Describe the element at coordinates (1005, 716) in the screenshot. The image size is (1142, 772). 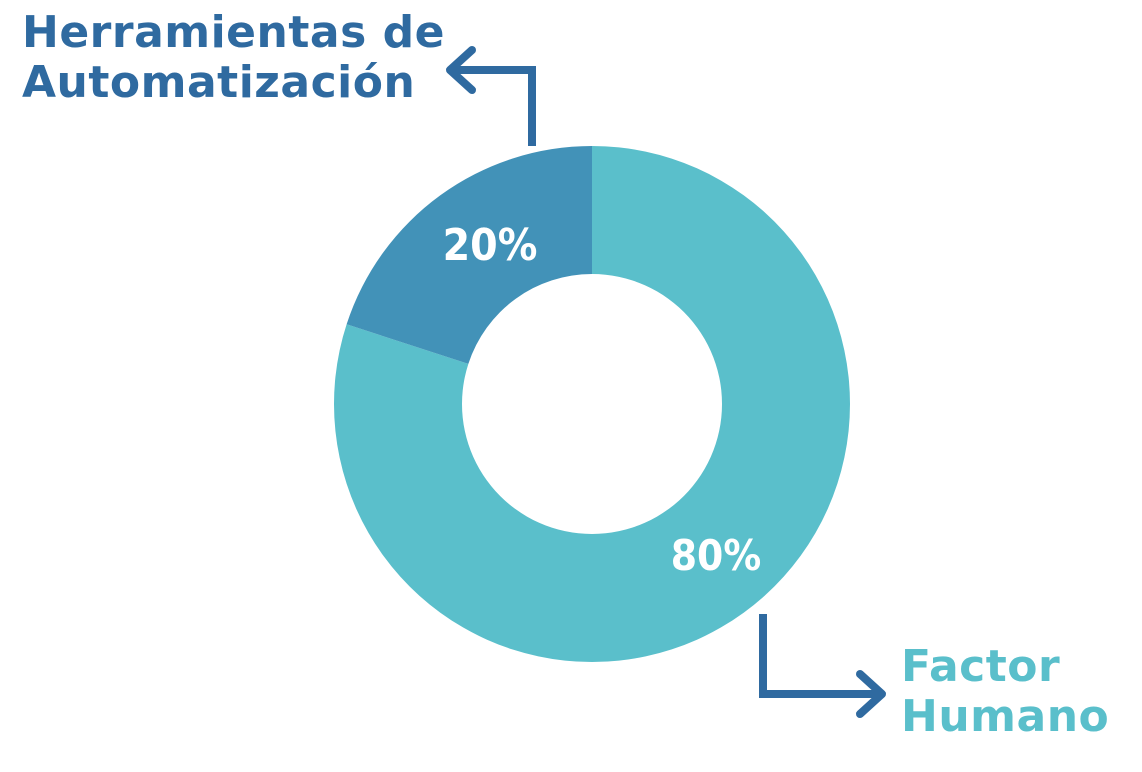
I see `slice-label-human-line2: Humano` at that location.